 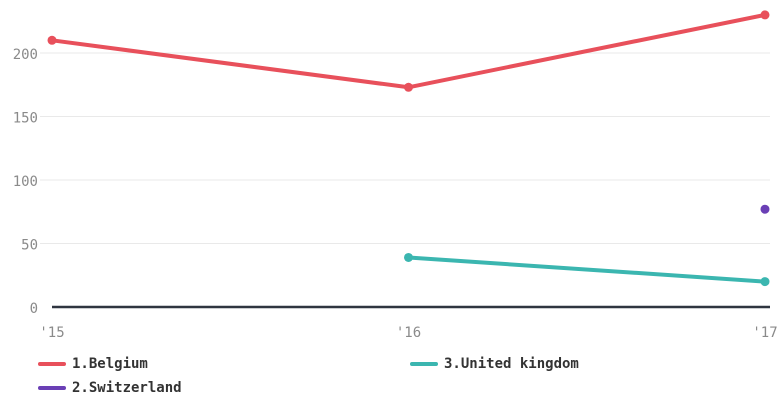 What do you see at coordinates (52, 388) in the screenshot?
I see `legend-swatch-switzerland` at bounding box center [52, 388].